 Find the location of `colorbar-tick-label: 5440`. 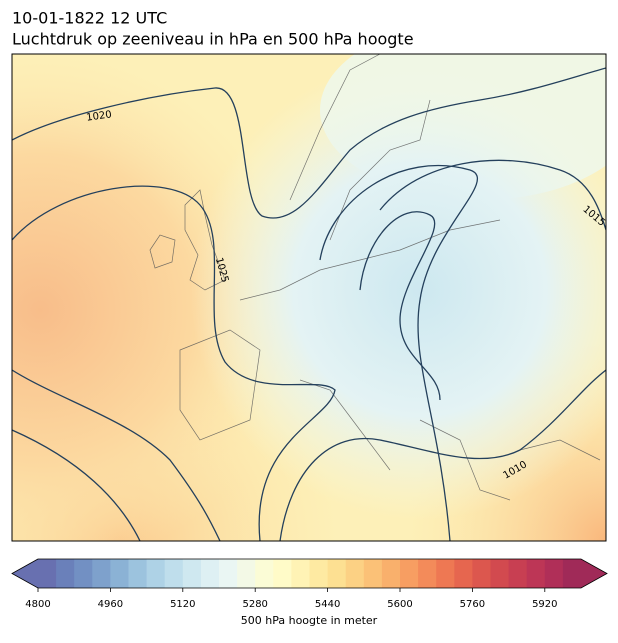

colorbar-tick-label: 5440 is located at coordinates (327, 604).